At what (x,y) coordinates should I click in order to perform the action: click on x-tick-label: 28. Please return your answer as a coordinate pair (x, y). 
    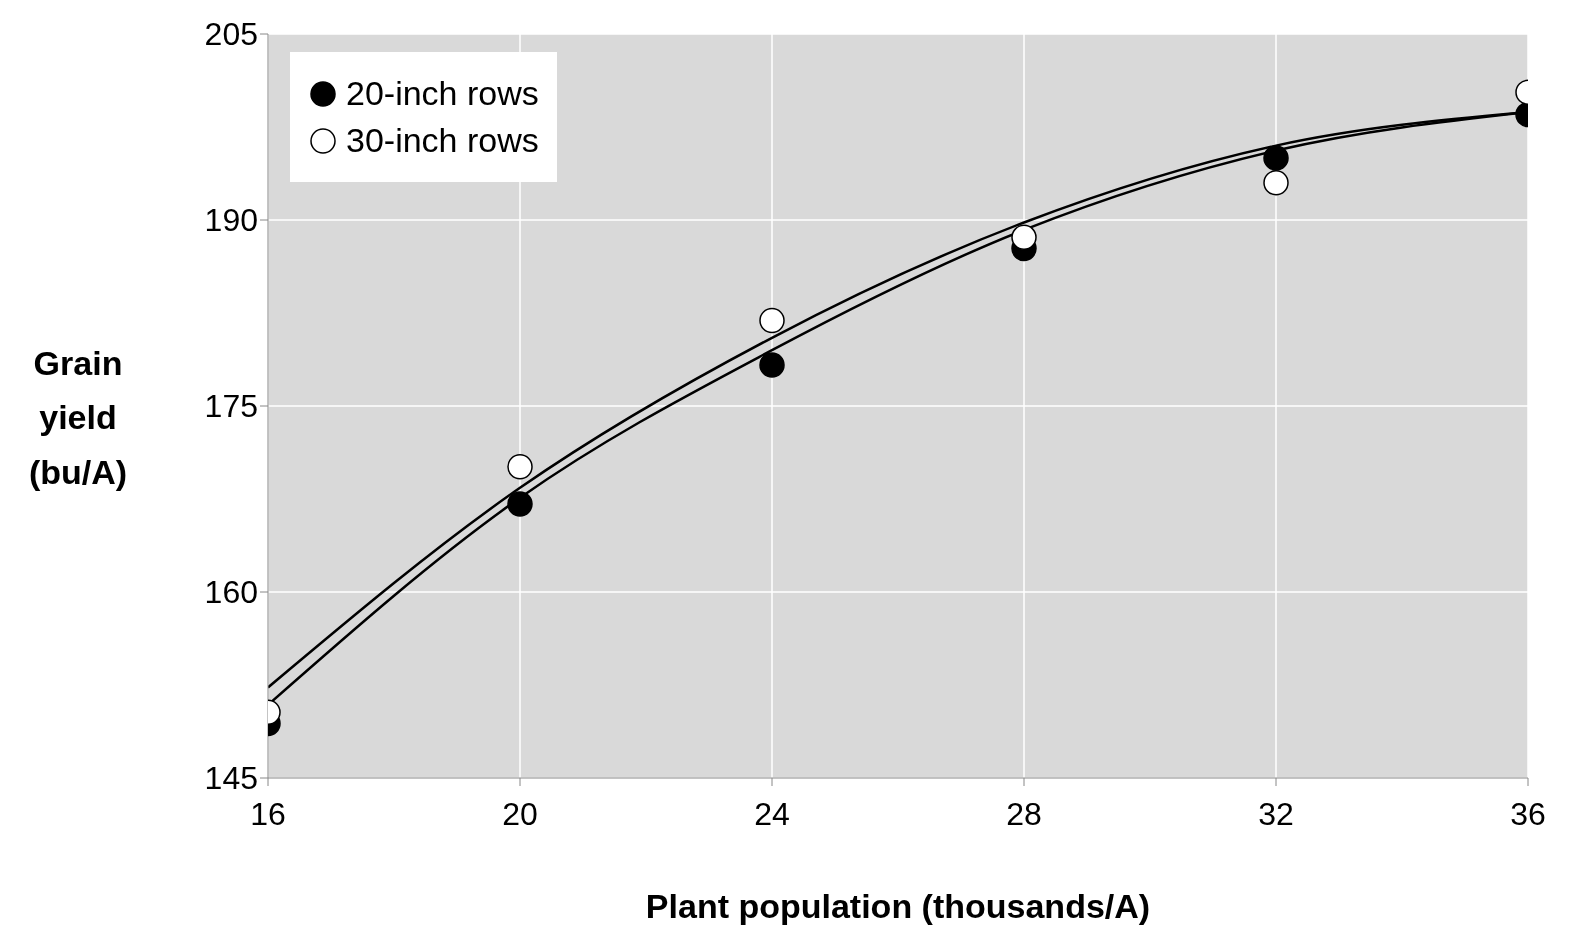
    Looking at the image, I should click on (1024, 813).